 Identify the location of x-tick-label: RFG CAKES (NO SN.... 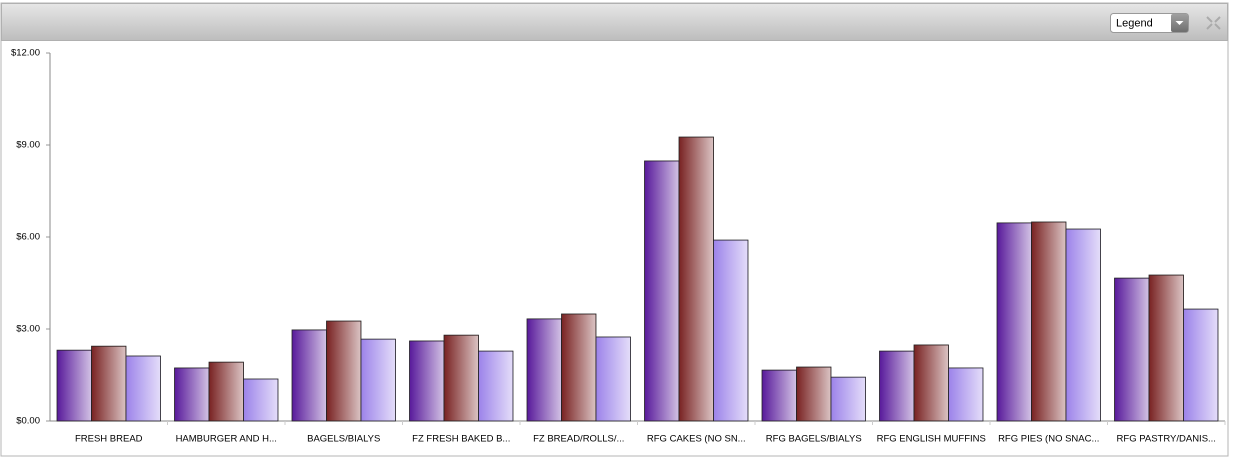
(696, 439).